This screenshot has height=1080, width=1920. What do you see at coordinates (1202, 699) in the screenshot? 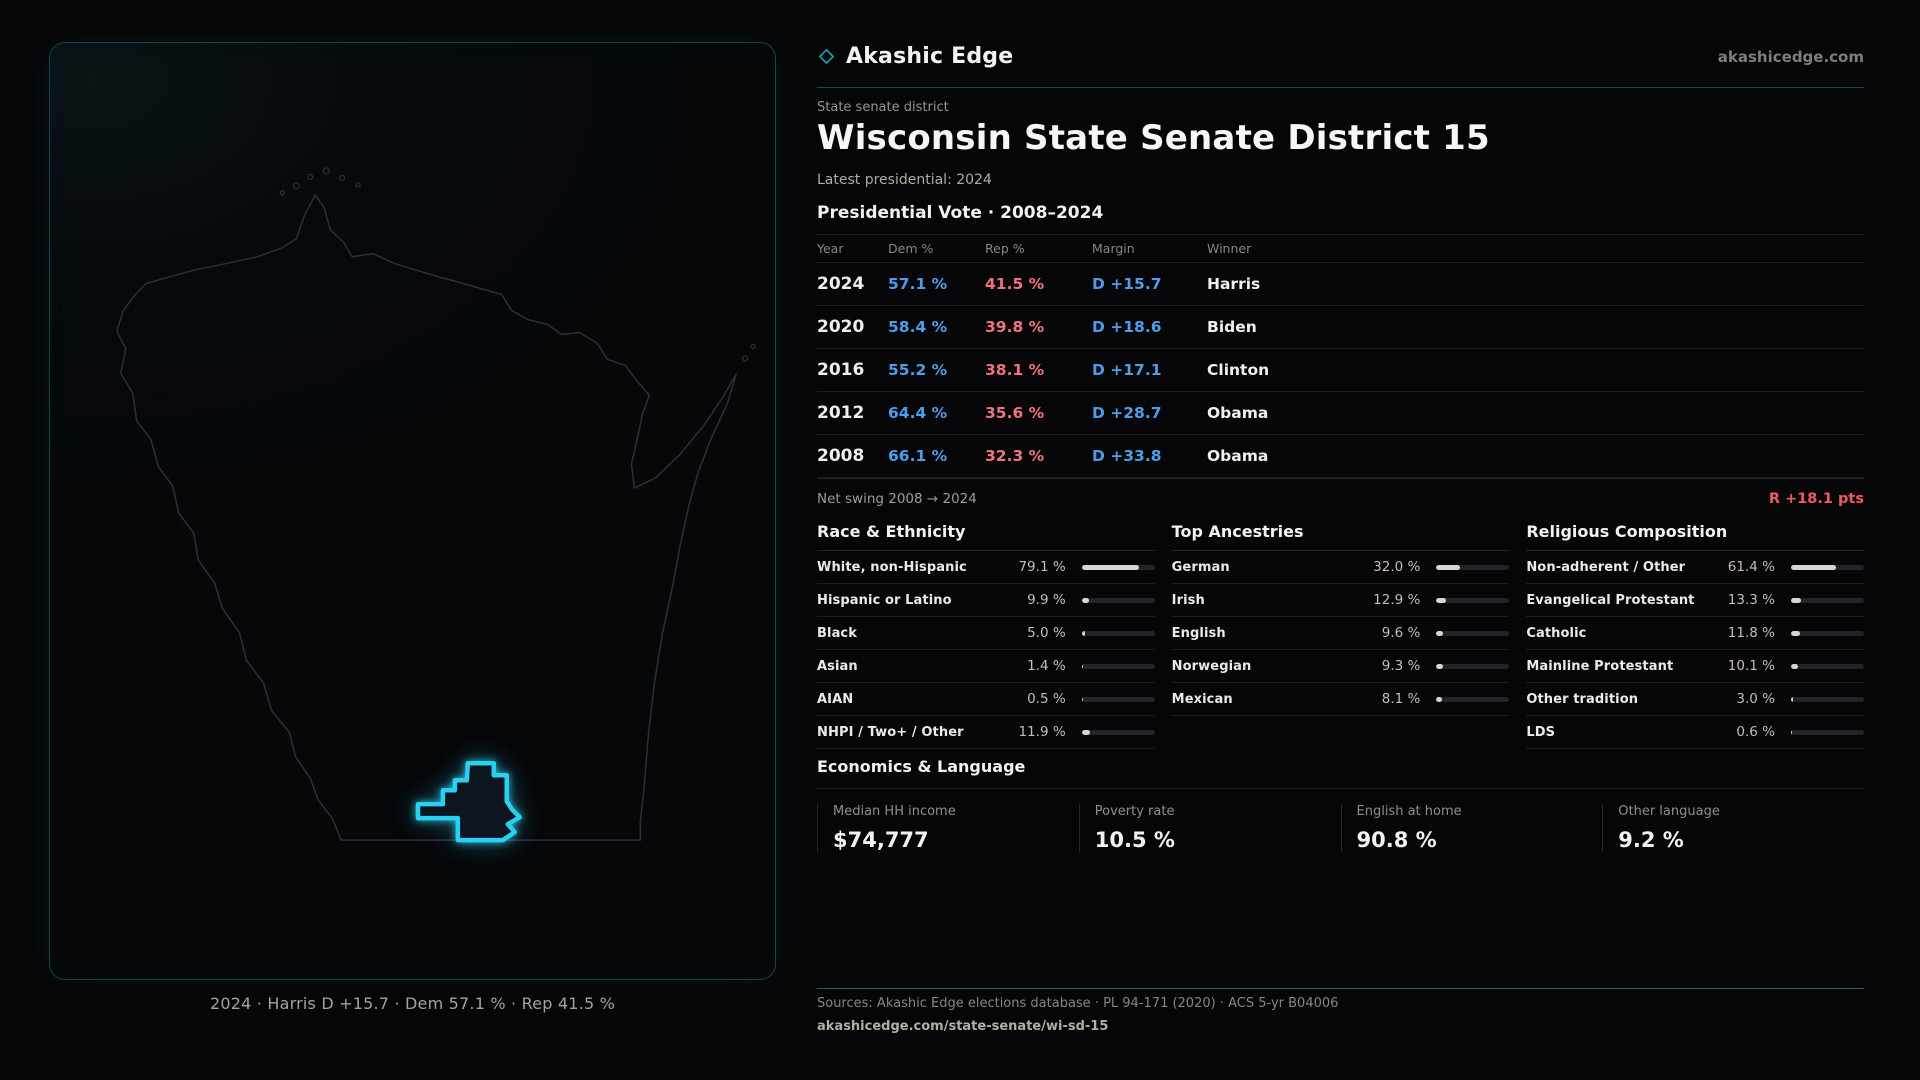
I see `demographics-label: Mexican` at bounding box center [1202, 699].